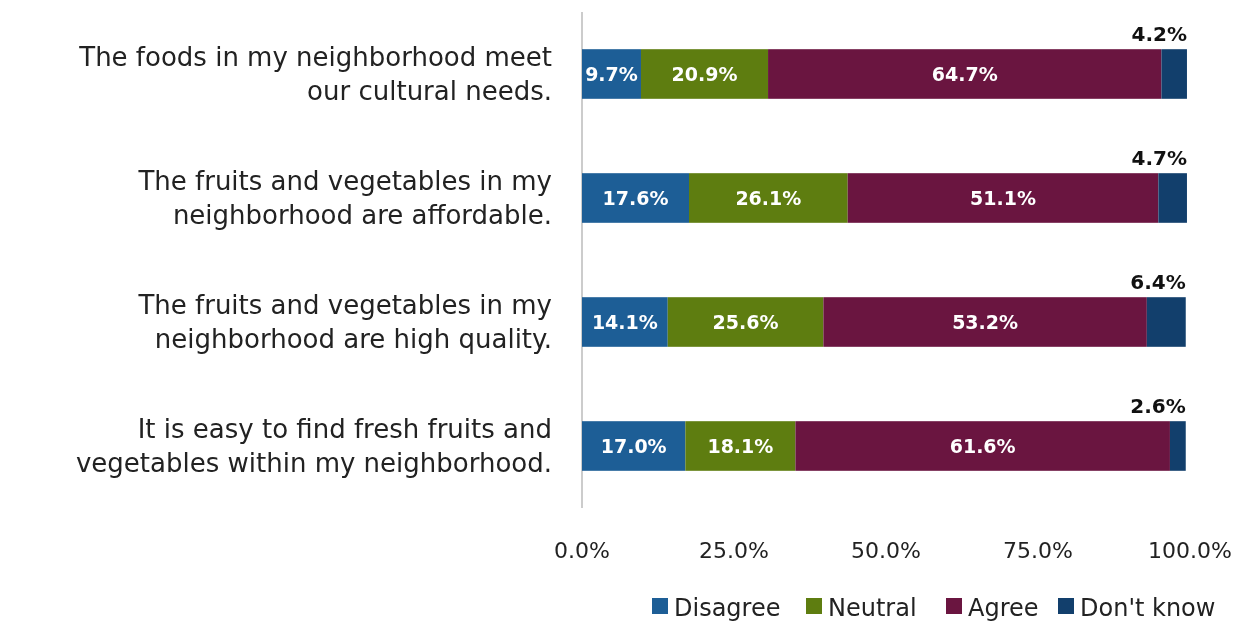 This screenshot has width=1245, height=623. What do you see at coordinates (315, 74) in the screenshot?
I see `y-tick-label: The foods in my neighborhood meet our cultural needs.` at bounding box center [315, 74].